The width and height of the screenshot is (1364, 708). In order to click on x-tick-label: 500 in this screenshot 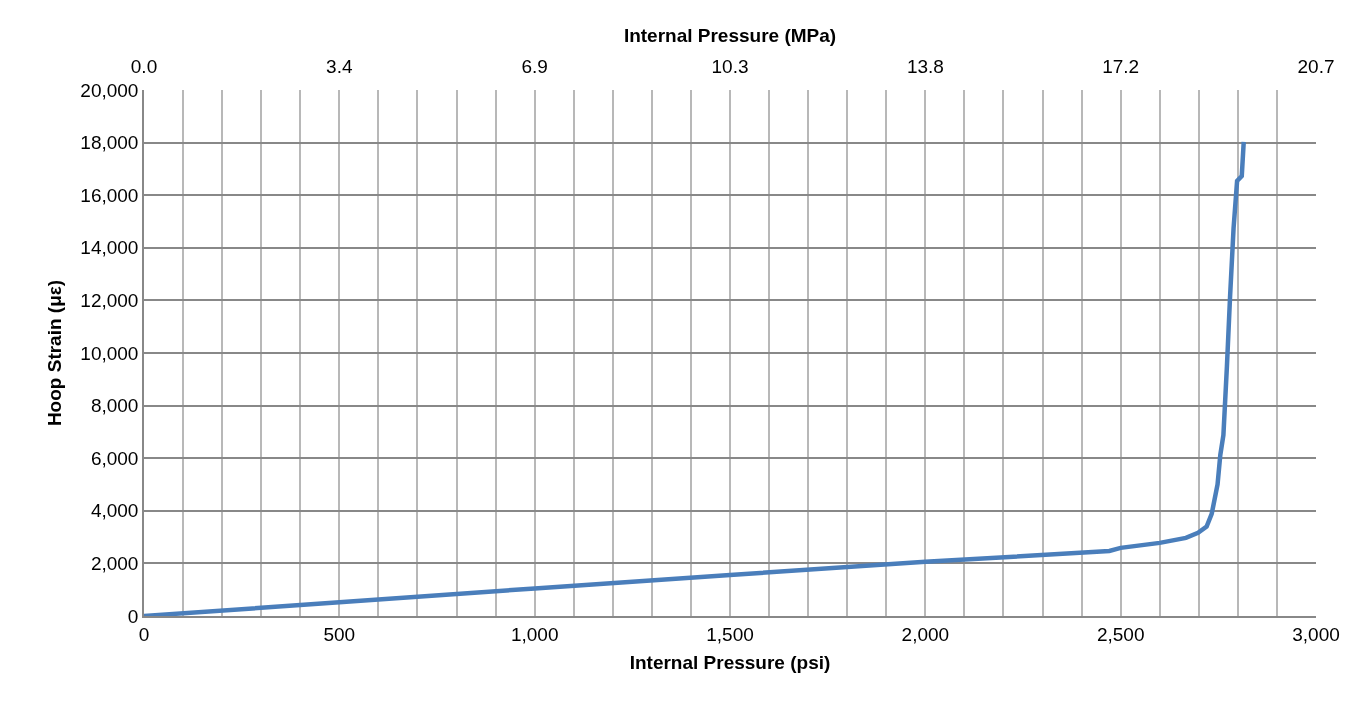, I will do `click(339, 634)`.